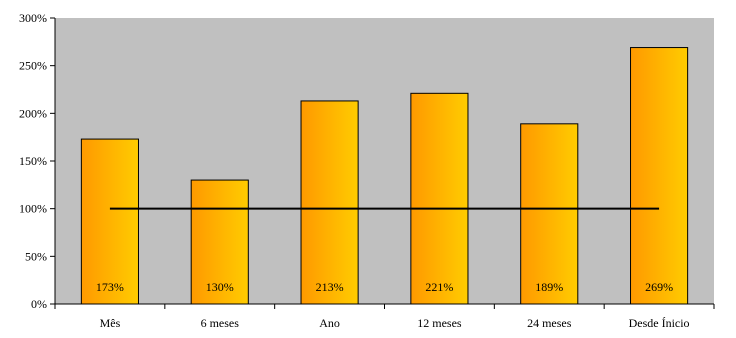  What do you see at coordinates (36, 256) in the screenshot?
I see `y-tick-label: 50%` at bounding box center [36, 256].